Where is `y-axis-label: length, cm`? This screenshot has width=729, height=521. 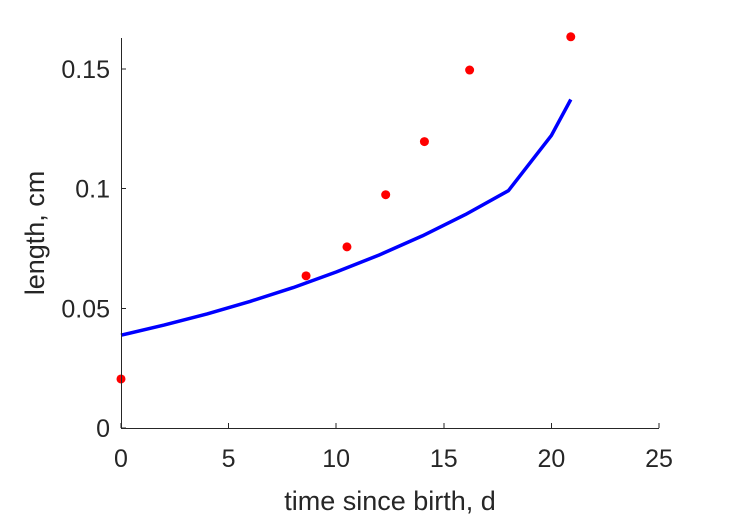
y-axis-label: length, cm is located at coordinates (35, 233).